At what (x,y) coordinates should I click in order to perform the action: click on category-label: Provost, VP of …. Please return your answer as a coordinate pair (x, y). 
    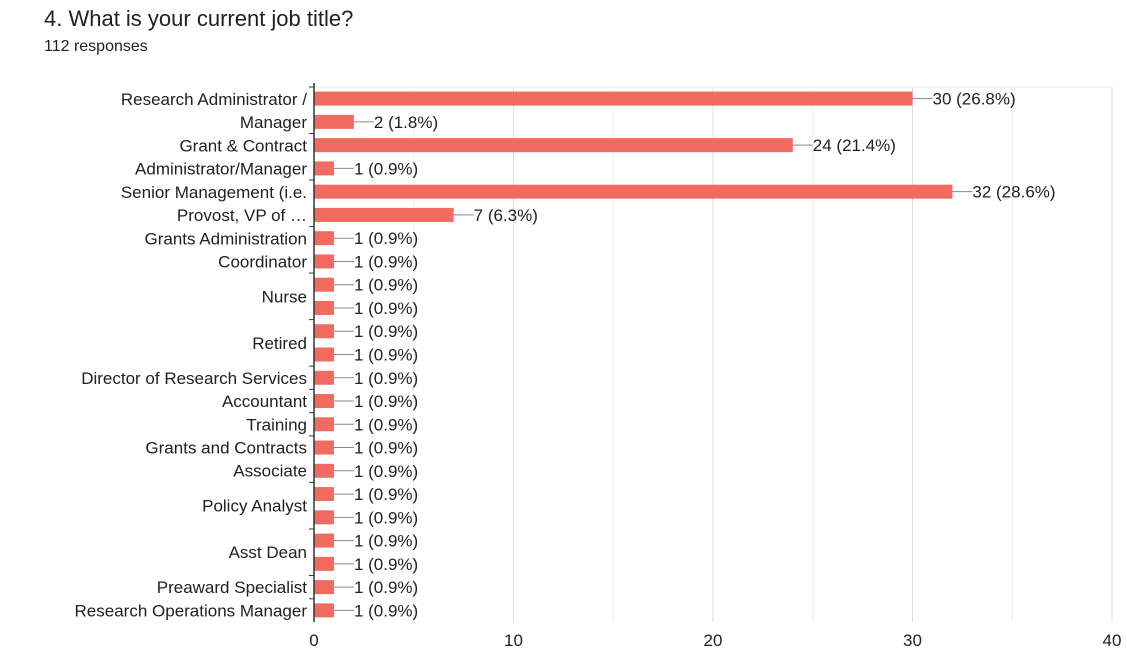
    Looking at the image, I should click on (242, 215).